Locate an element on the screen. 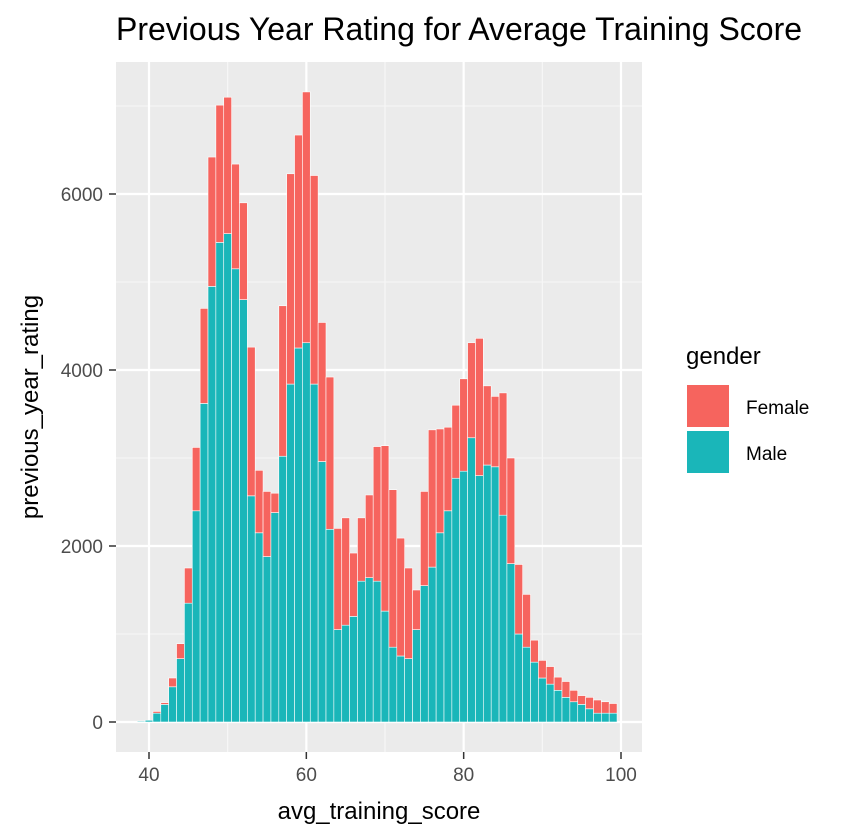 Image resolution: width=854 pixels, height=838 pixels. x-tick-label: 80 is located at coordinates (463, 775).